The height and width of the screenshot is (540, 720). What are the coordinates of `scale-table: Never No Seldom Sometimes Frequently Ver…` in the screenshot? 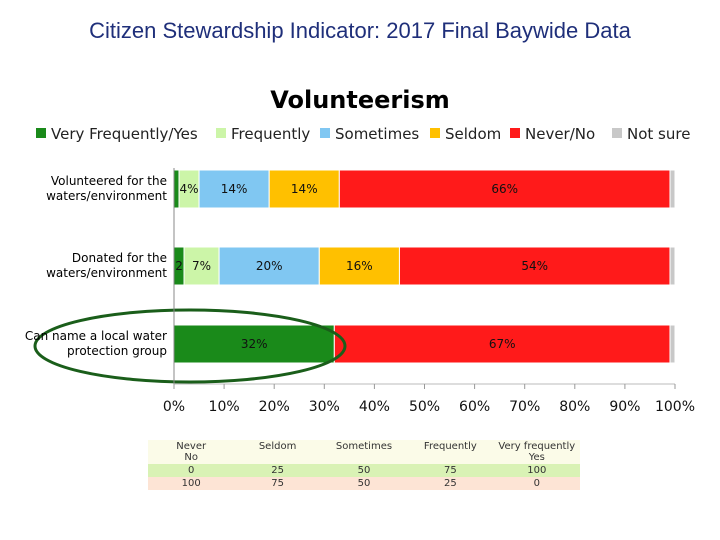 It's located at (364, 465).